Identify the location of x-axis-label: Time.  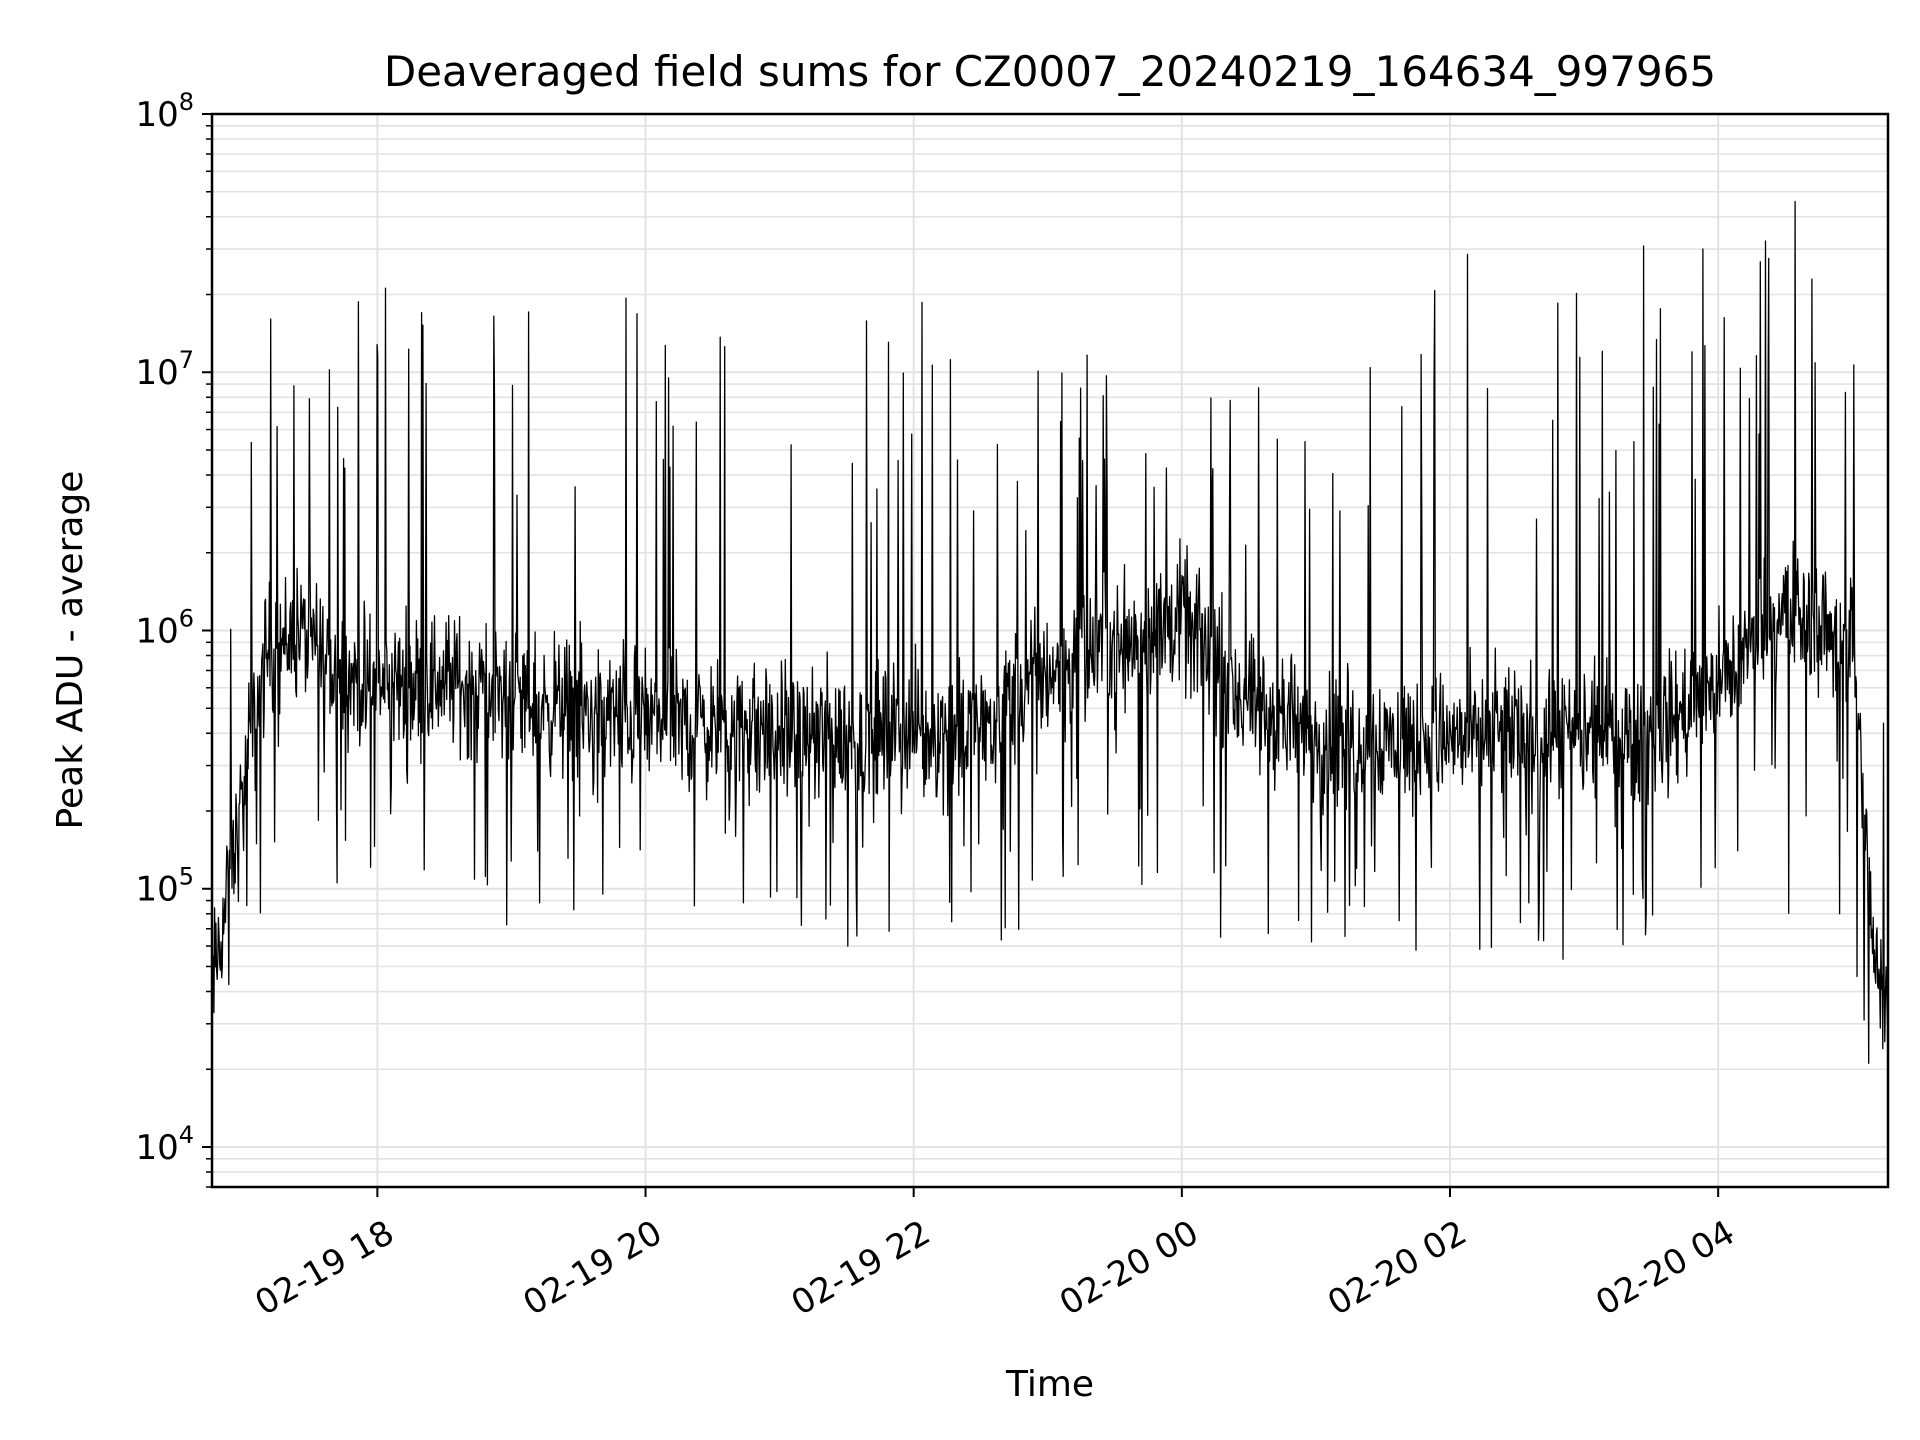
(1049, 1384).